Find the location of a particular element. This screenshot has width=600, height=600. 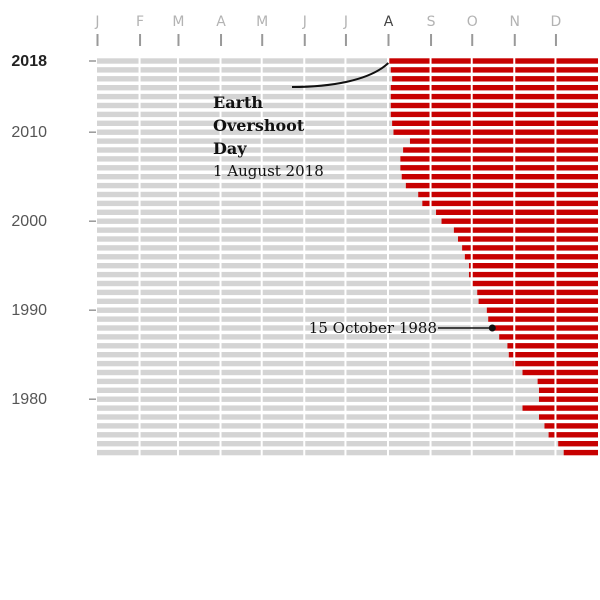

year-label: 2018 is located at coordinates (29, 61).